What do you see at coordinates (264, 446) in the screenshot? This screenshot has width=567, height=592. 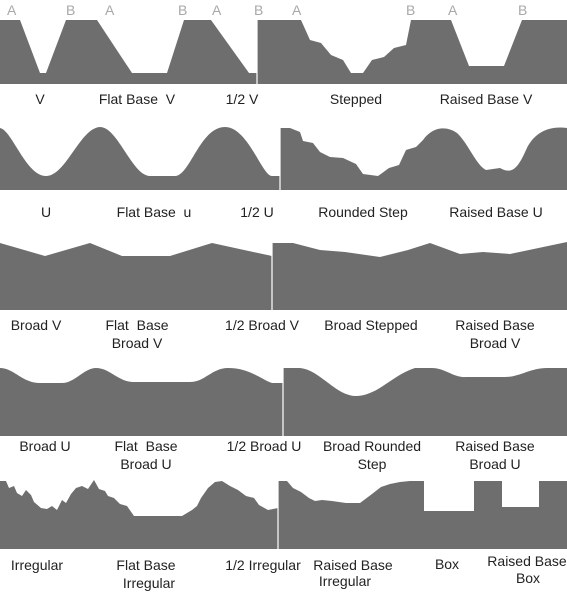 I see `caption-half-broad-u: 1/2 Broad U` at bounding box center [264, 446].